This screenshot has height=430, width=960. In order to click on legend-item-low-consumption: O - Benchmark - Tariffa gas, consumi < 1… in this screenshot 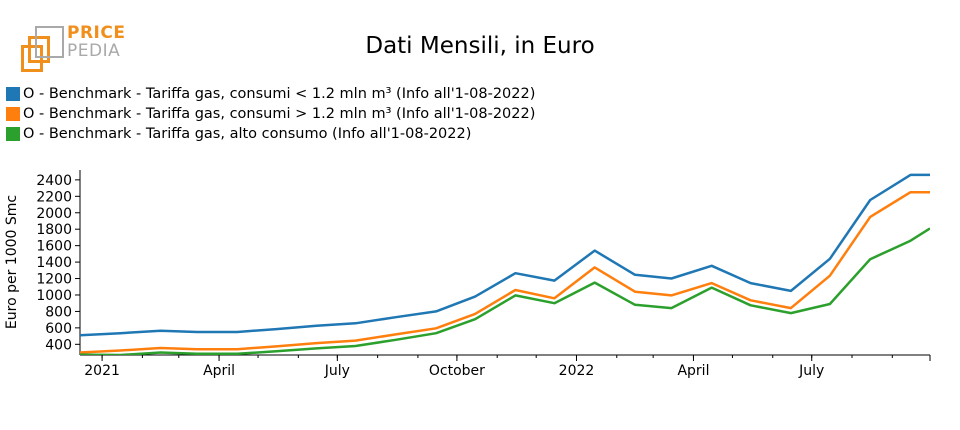, I will do `click(270, 94)`.